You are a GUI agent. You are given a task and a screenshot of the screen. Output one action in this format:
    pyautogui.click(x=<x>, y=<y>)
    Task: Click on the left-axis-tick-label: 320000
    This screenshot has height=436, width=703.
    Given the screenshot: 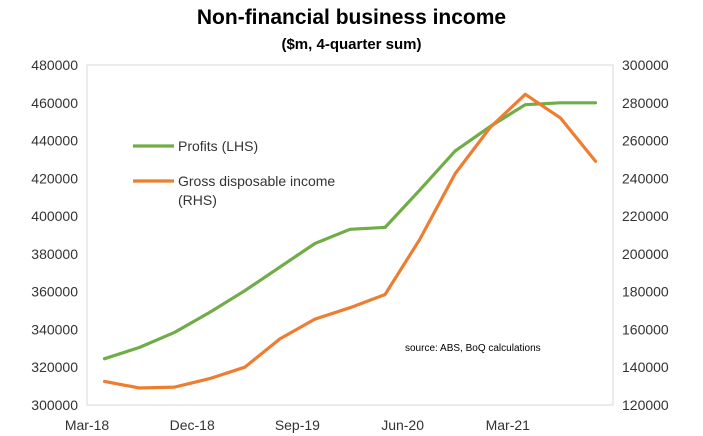 What is the action you would take?
    pyautogui.click(x=54, y=367)
    